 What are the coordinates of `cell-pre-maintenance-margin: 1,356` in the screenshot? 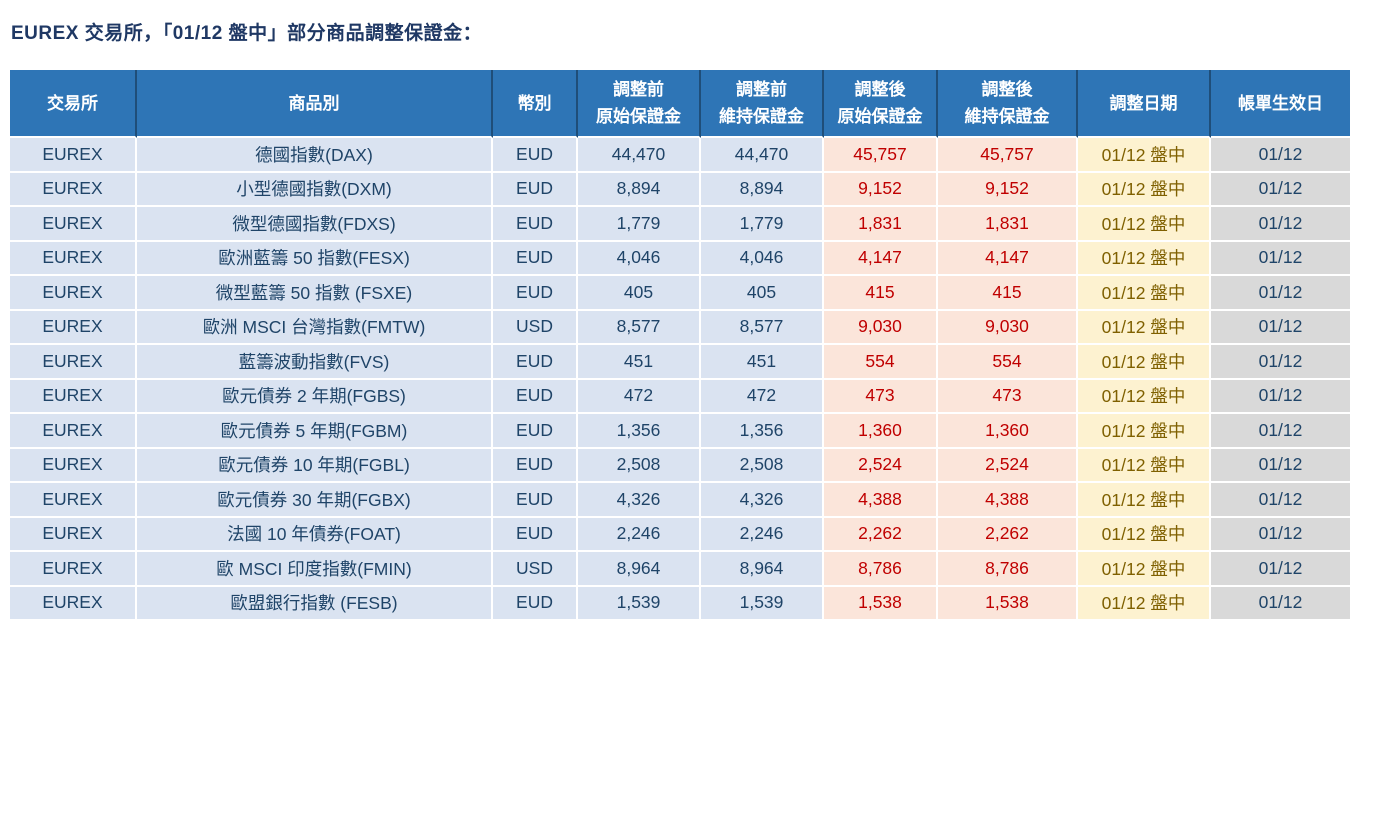 It's located at (762, 431).